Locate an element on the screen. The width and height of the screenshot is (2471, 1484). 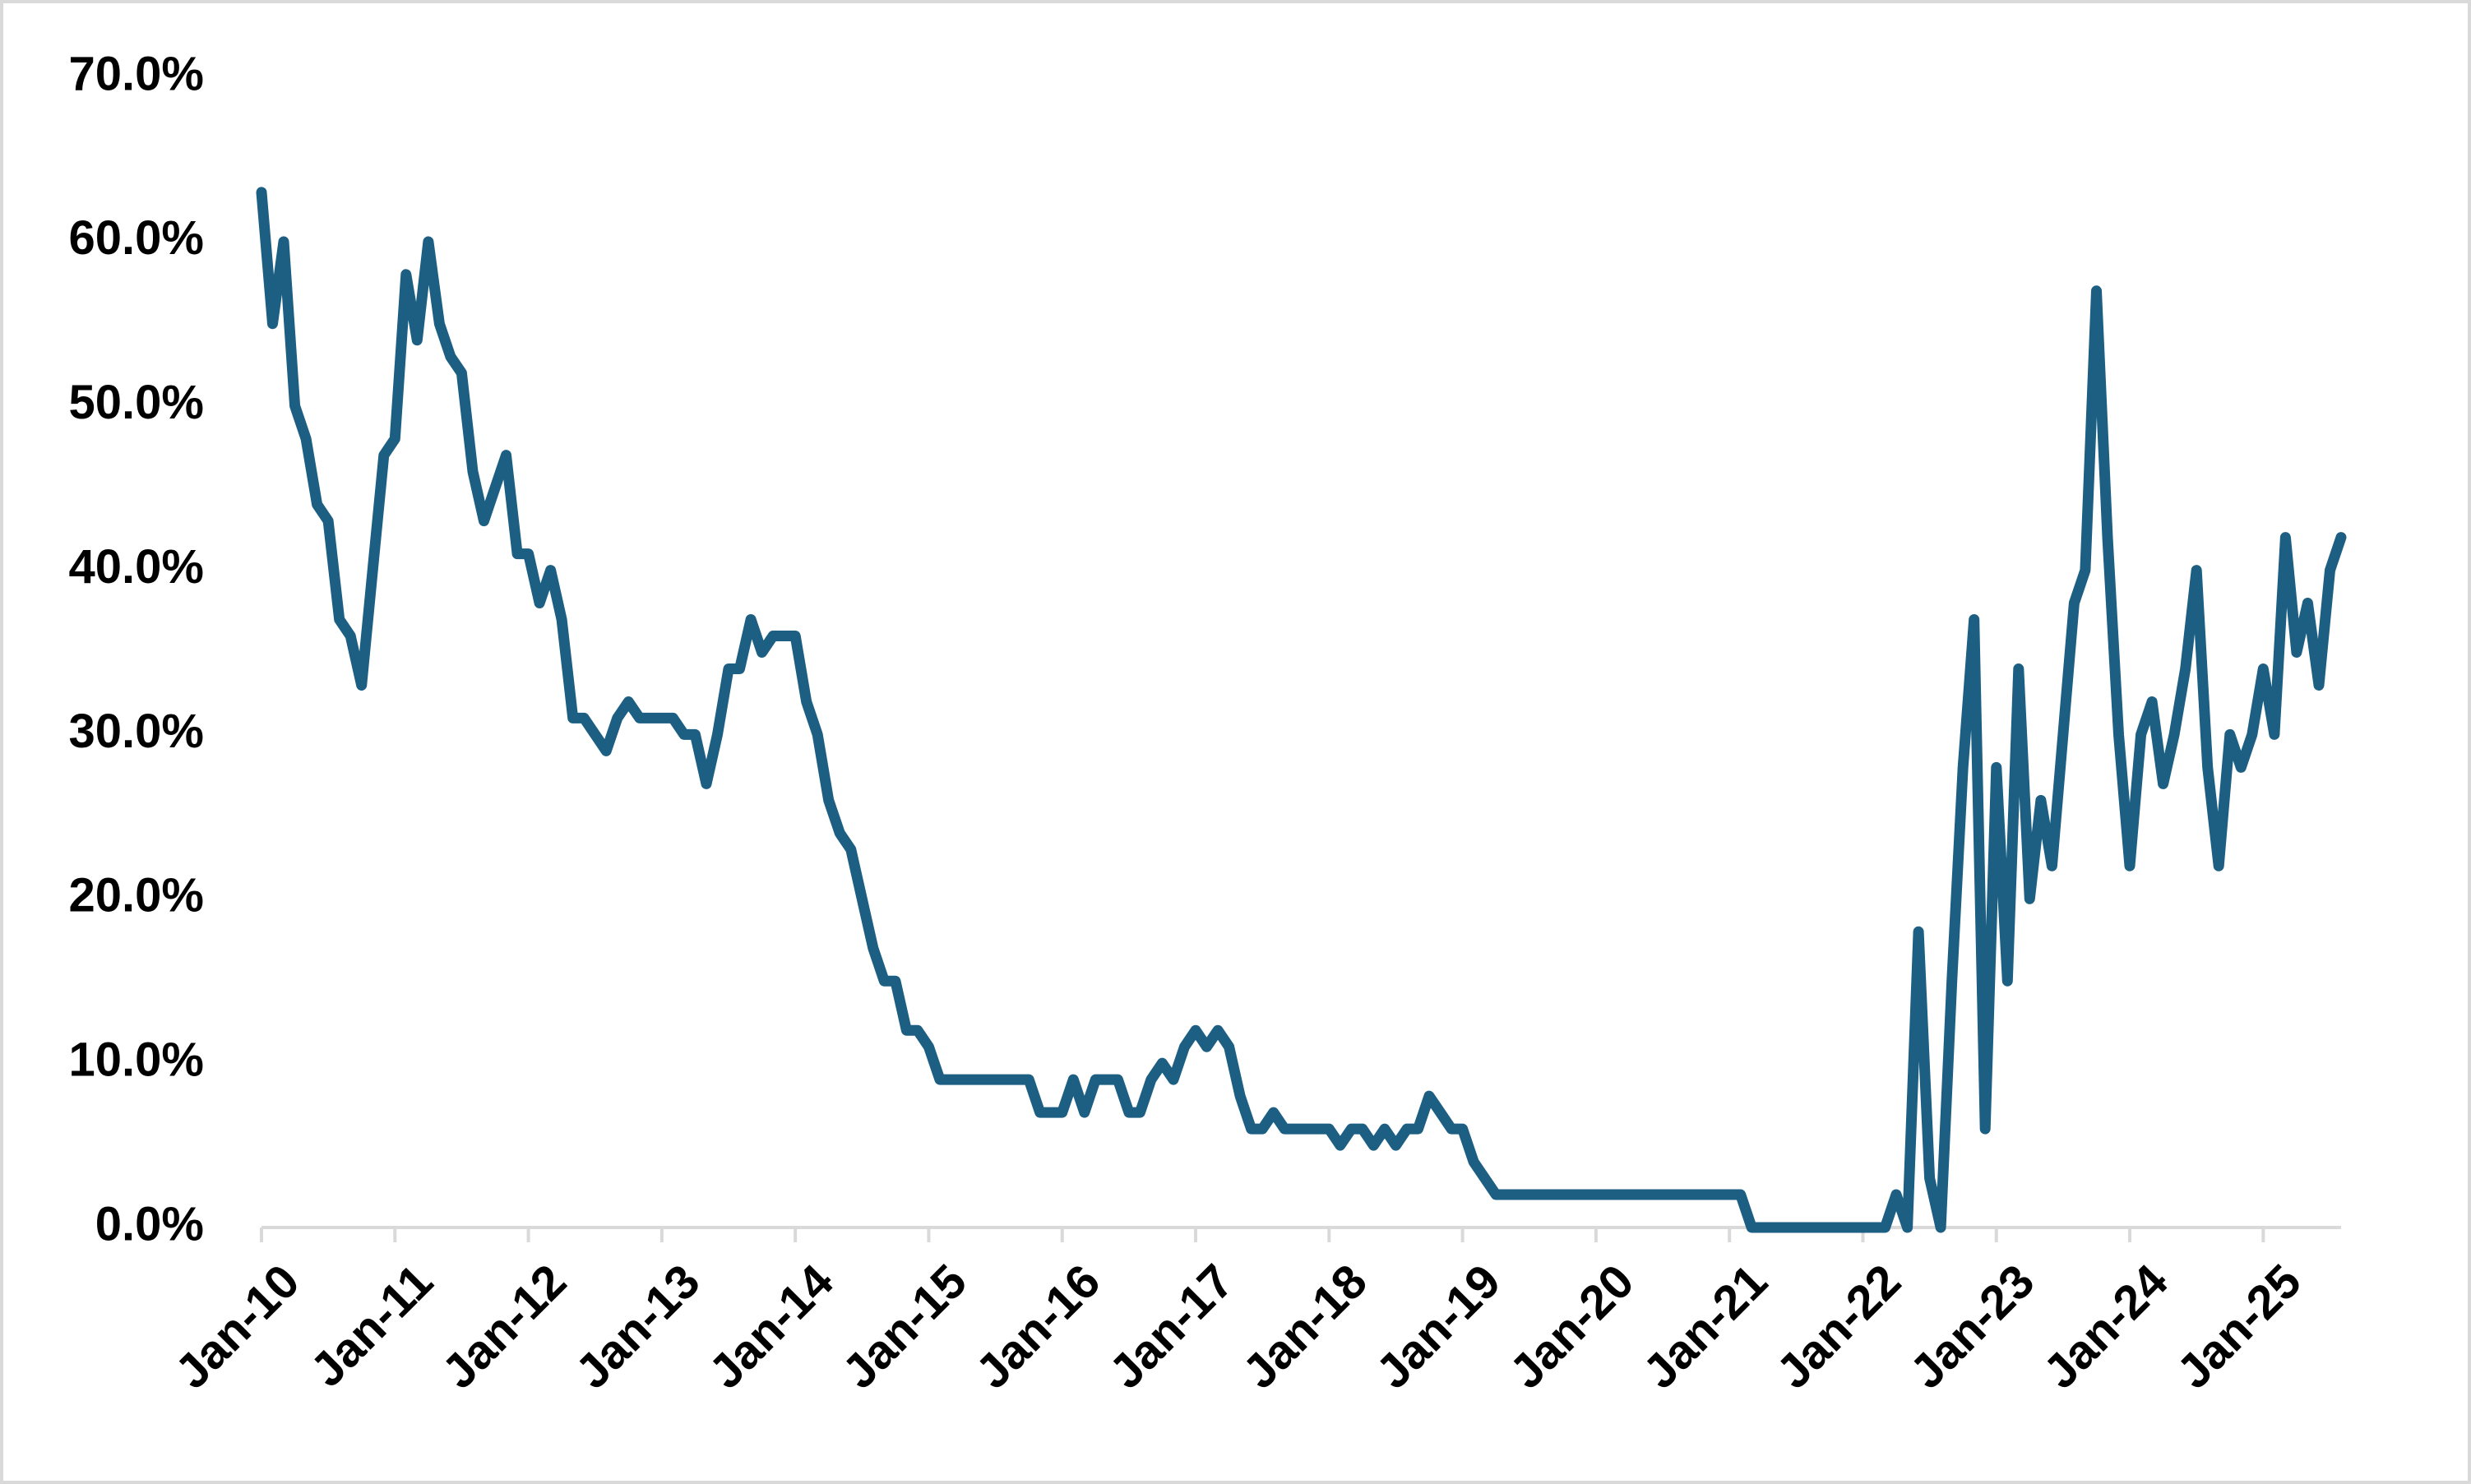
y-tick-label: 70.0% is located at coordinates (136, 74).